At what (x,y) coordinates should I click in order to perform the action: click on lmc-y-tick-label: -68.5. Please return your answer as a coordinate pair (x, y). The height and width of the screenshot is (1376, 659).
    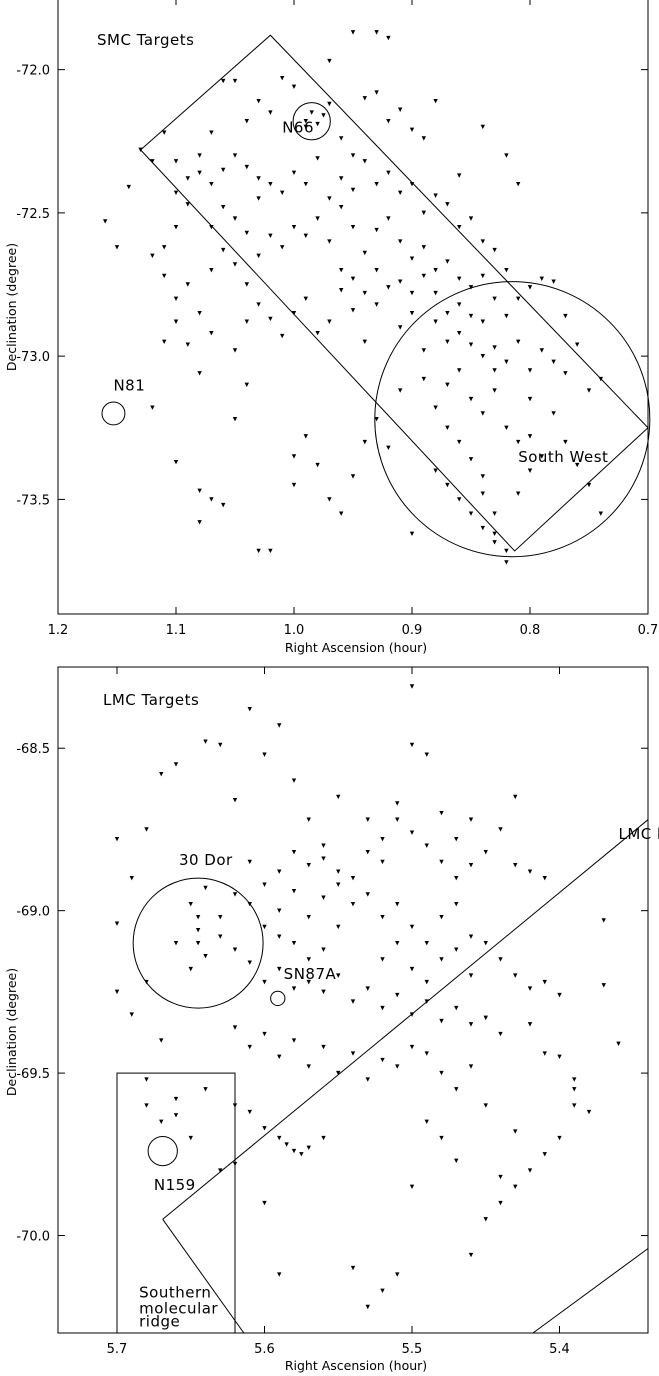
    Looking at the image, I should click on (33, 749).